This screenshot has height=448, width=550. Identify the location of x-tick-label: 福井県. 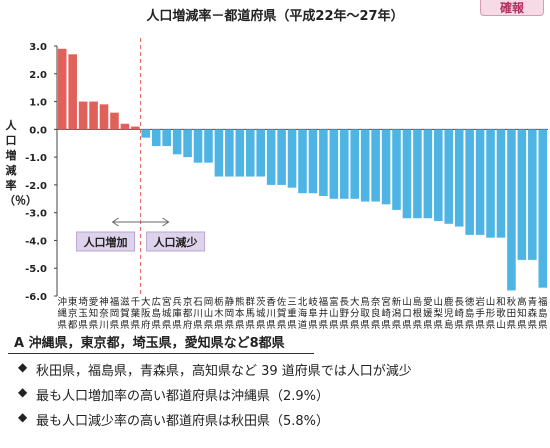
(324, 313).